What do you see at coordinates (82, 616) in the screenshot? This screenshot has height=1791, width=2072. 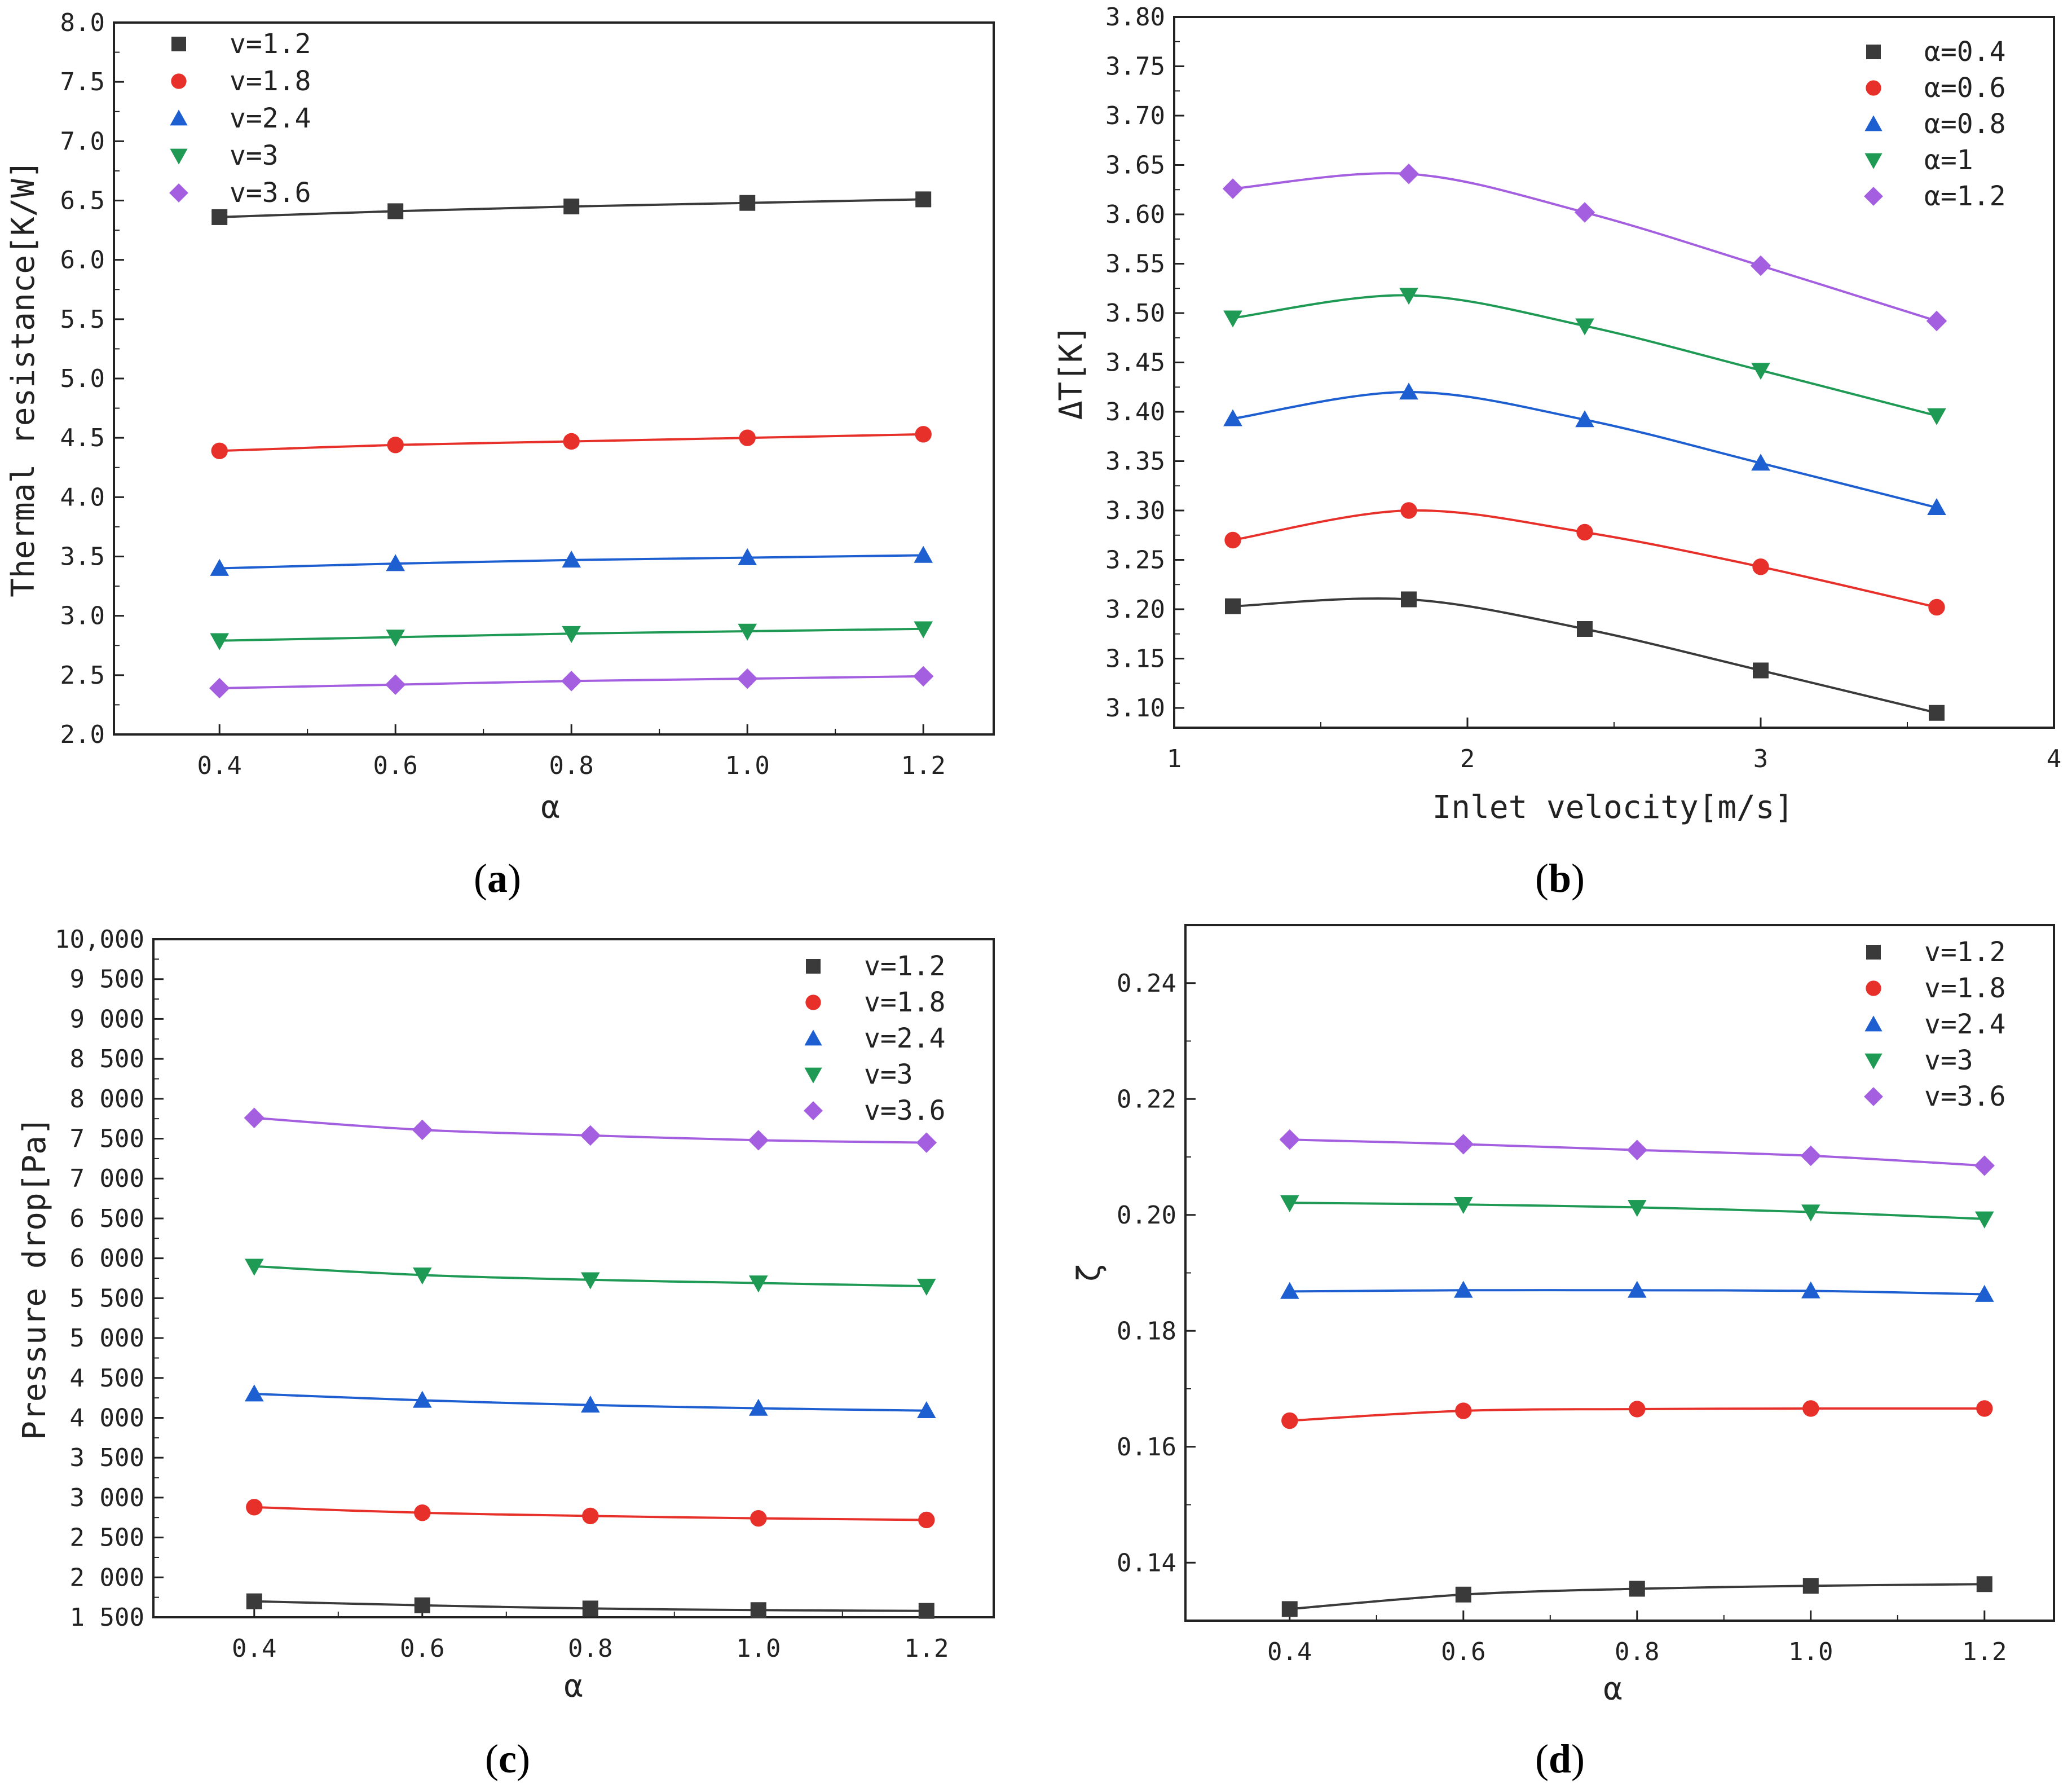 I see `y-tick-label: 3.0` at bounding box center [82, 616].